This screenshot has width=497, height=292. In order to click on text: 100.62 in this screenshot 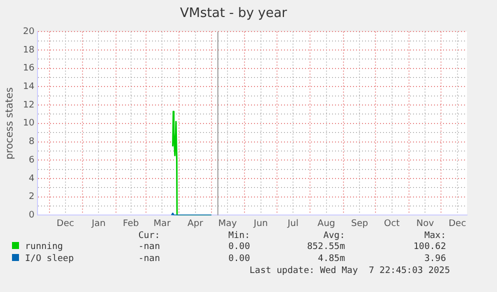, I will do `click(429, 247)`.